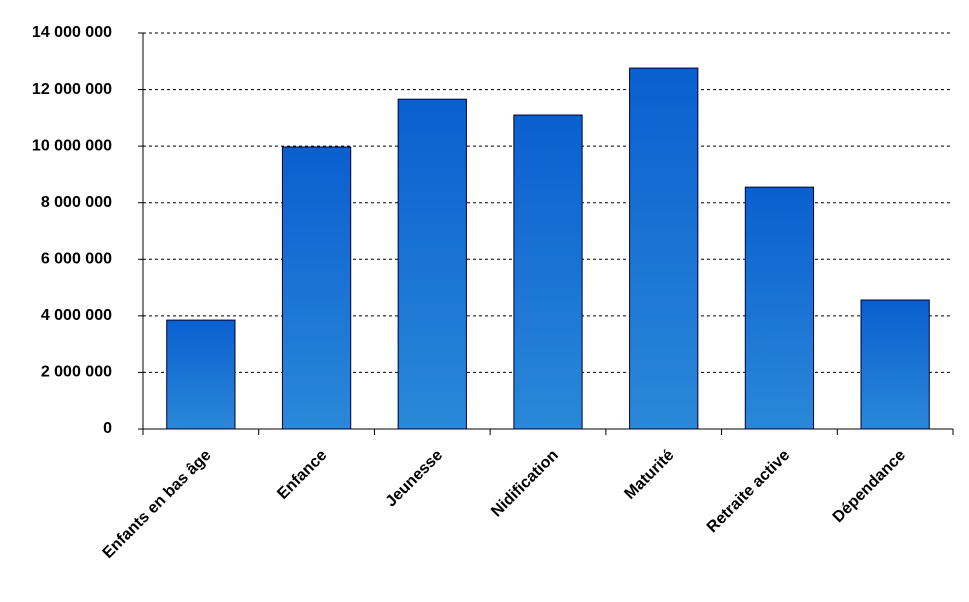  What do you see at coordinates (76, 315) in the screenshot?
I see `y-tick-label: 4 000 000` at bounding box center [76, 315].